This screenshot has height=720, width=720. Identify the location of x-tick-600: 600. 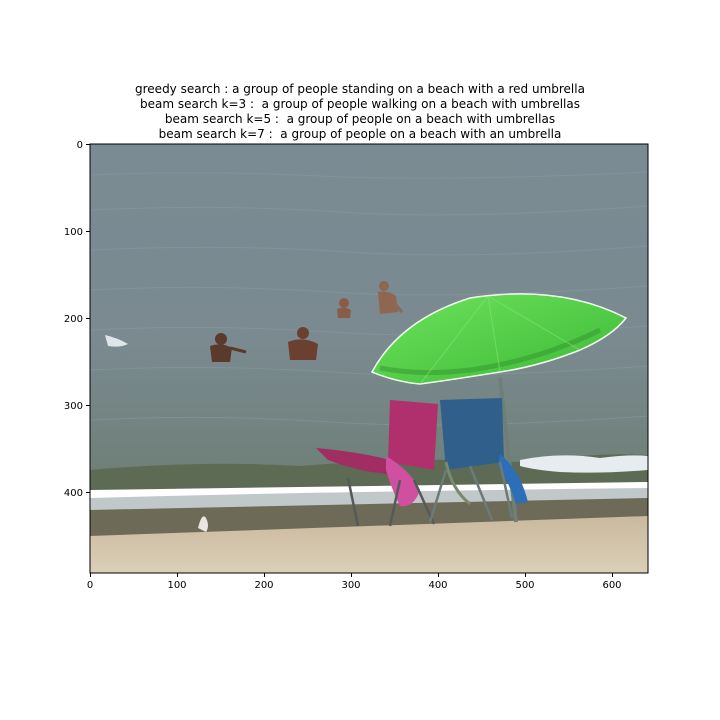
(612, 582).